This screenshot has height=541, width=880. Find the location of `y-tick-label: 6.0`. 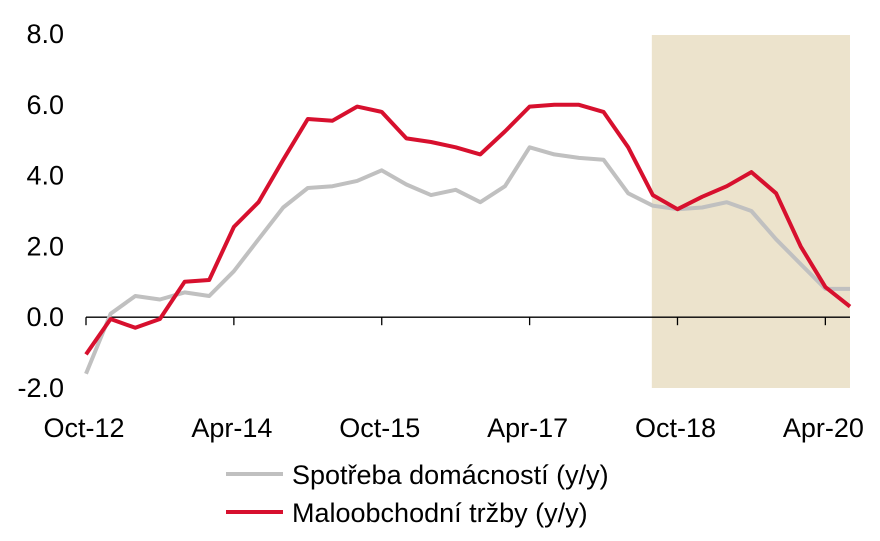

y-tick-label: 6.0 is located at coordinates (45, 105).